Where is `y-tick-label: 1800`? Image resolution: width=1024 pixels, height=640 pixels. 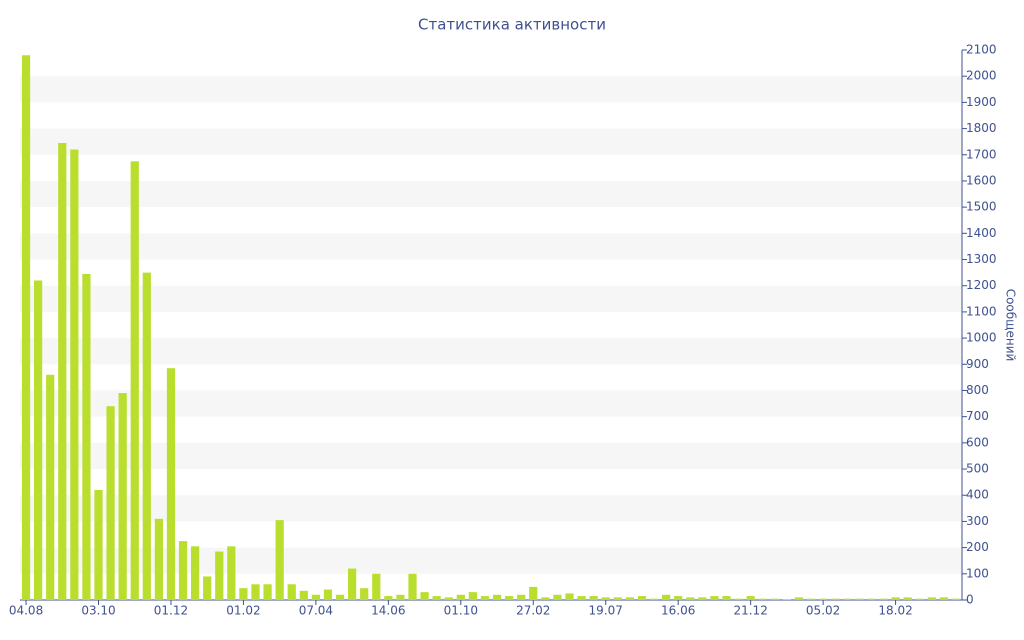
y-tick-label: 1800 is located at coordinates (981, 128).